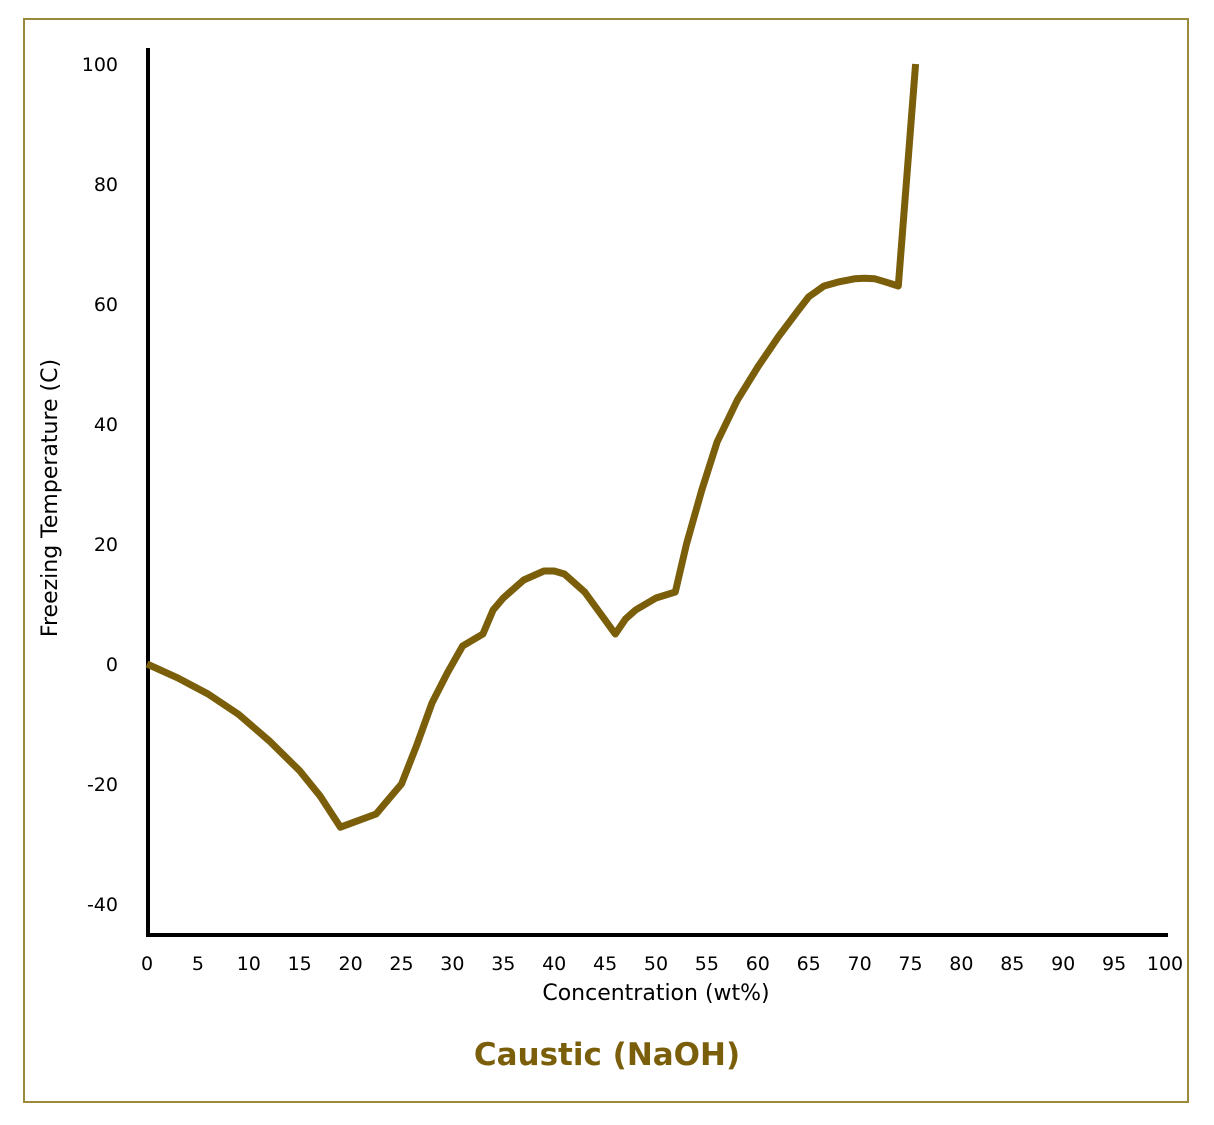  I want to click on y-tick-label: -20, so click(102, 785).